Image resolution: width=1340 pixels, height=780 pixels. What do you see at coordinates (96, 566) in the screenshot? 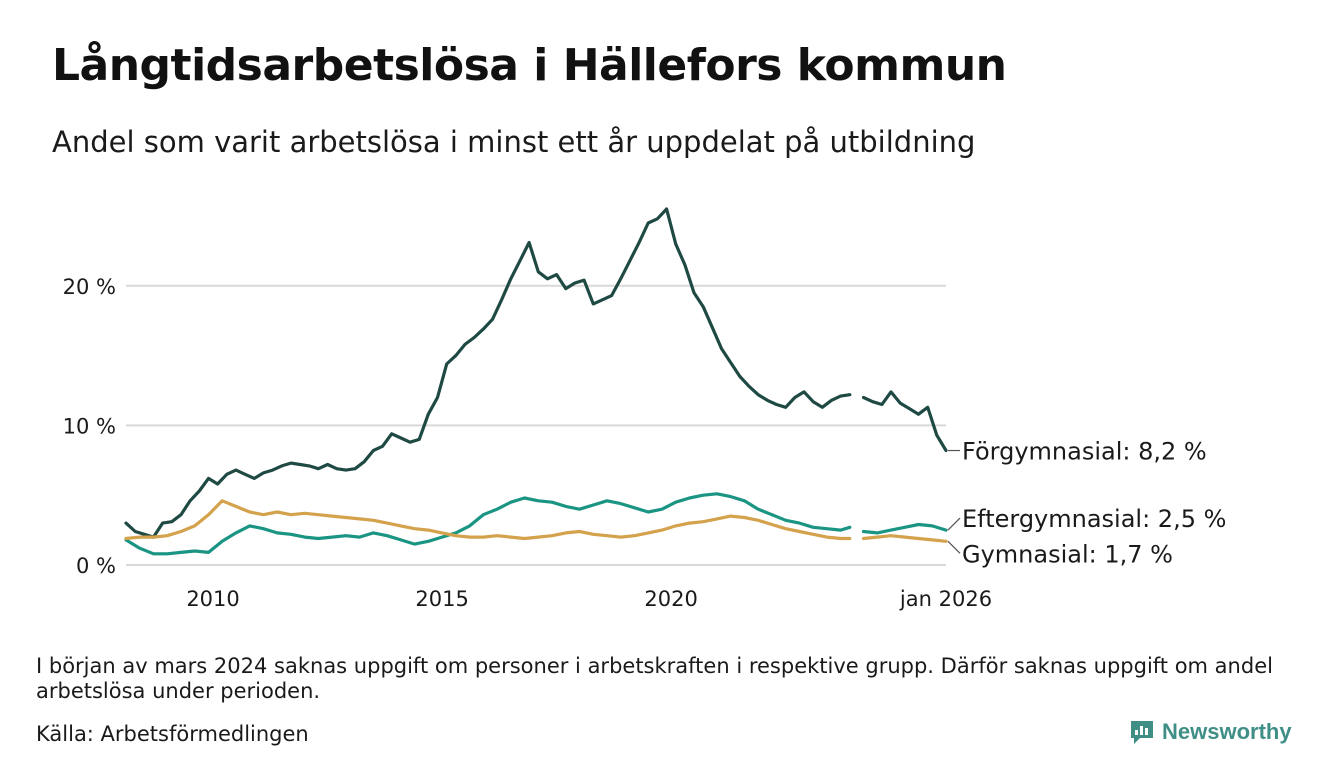
I see `y-tick-label: 0 %` at bounding box center [96, 566].